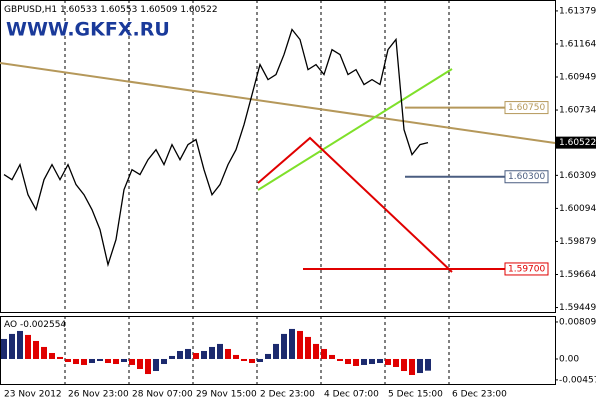 The image size is (596, 400). Describe the element at coordinates (10, 325) in the screenshot. I see `indicator-name: AO` at that location.